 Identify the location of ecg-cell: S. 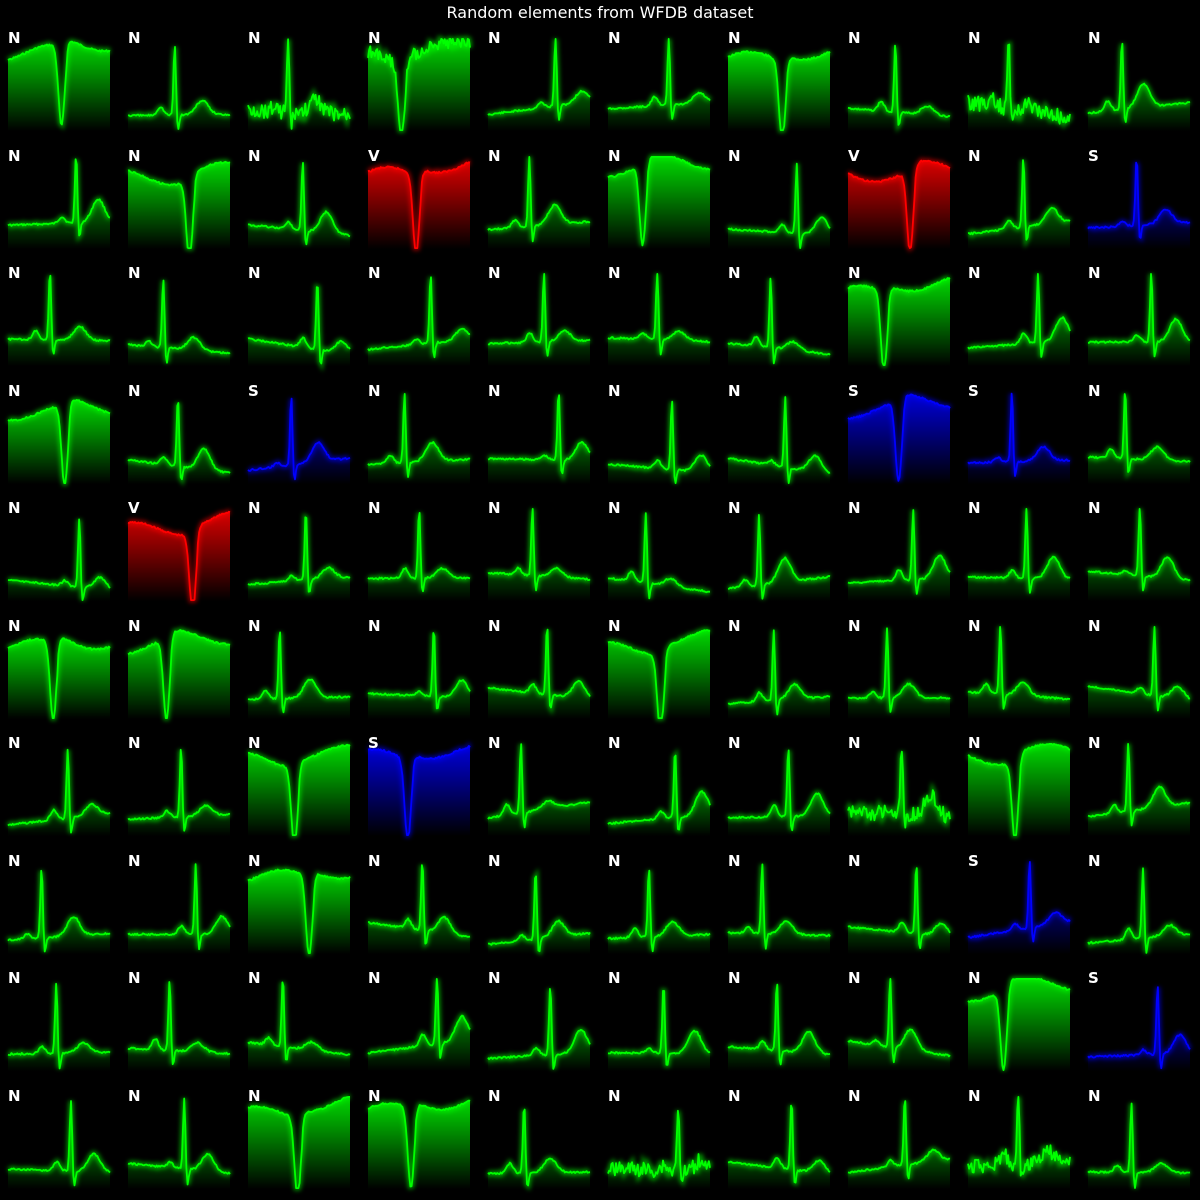
(896, 433).